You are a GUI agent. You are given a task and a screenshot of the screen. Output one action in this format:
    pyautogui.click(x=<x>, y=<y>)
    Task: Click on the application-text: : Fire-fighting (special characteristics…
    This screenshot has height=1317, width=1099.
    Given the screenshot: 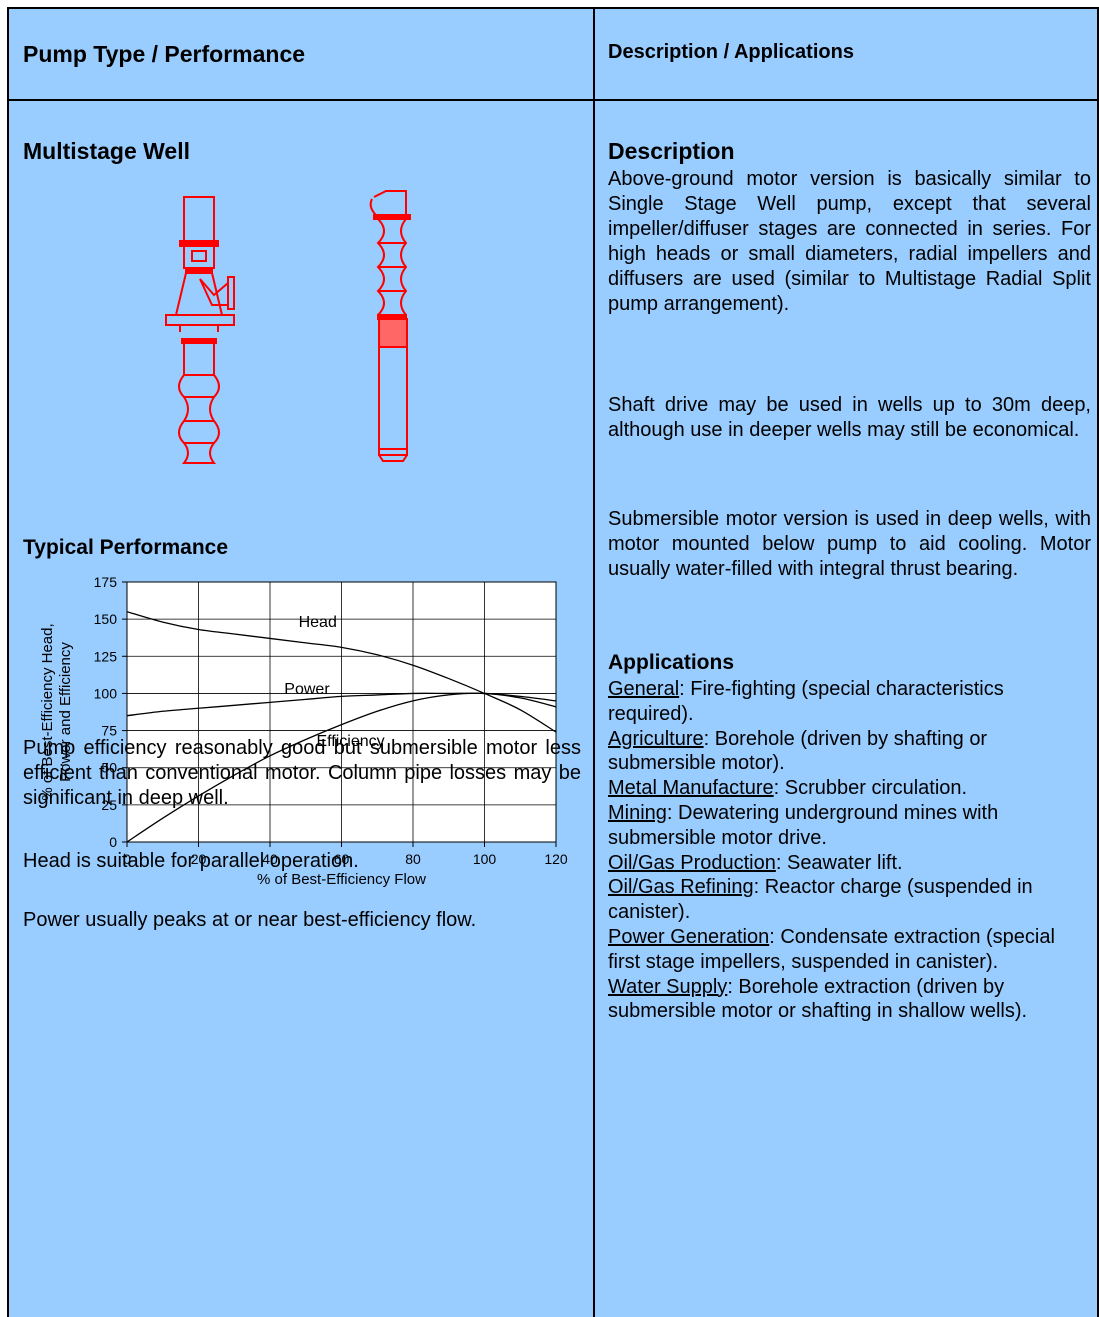 What is the action you would take?
    pyautogui.click(x=806, y=701)
    